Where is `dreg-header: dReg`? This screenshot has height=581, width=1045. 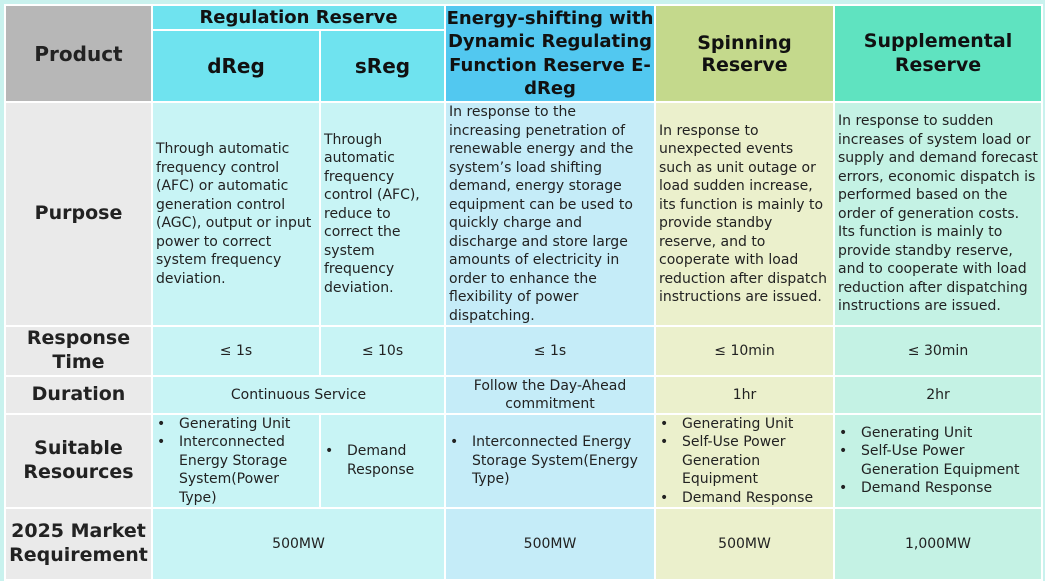 dreg-header: dReg is located at coordinates (236, 66).